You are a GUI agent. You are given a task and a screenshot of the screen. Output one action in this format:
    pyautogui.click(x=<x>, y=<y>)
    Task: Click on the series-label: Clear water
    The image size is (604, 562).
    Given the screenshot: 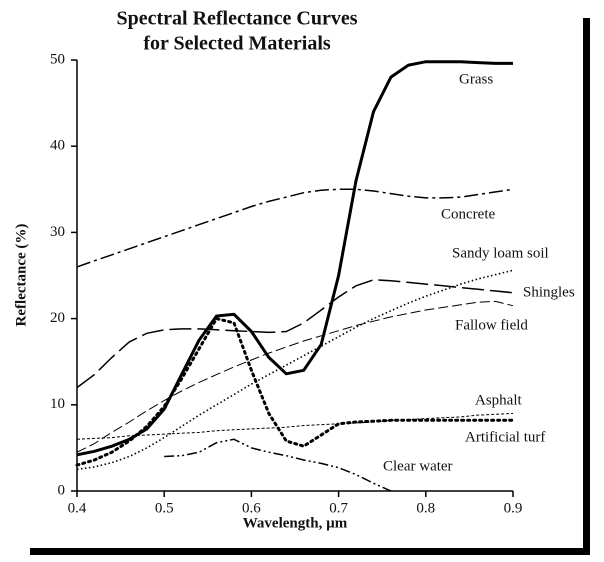 What is the action you would take?
    pyautogui.click(x=418, y=466)
    